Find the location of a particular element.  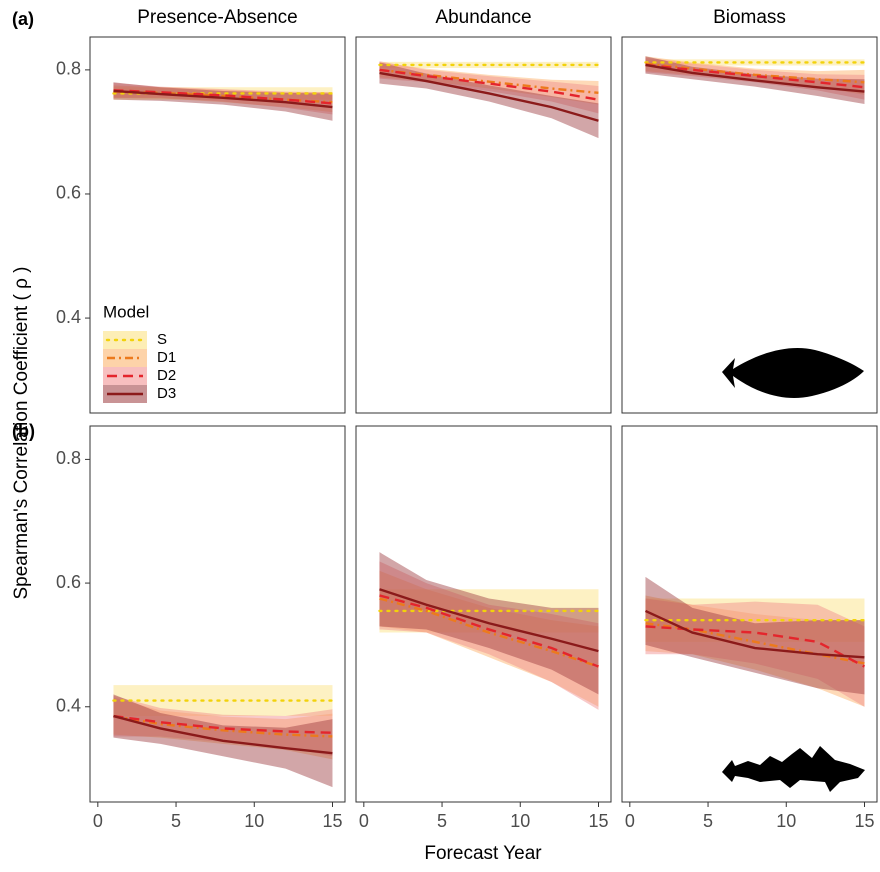

legend-label: S is located at coordinates (162, 339).